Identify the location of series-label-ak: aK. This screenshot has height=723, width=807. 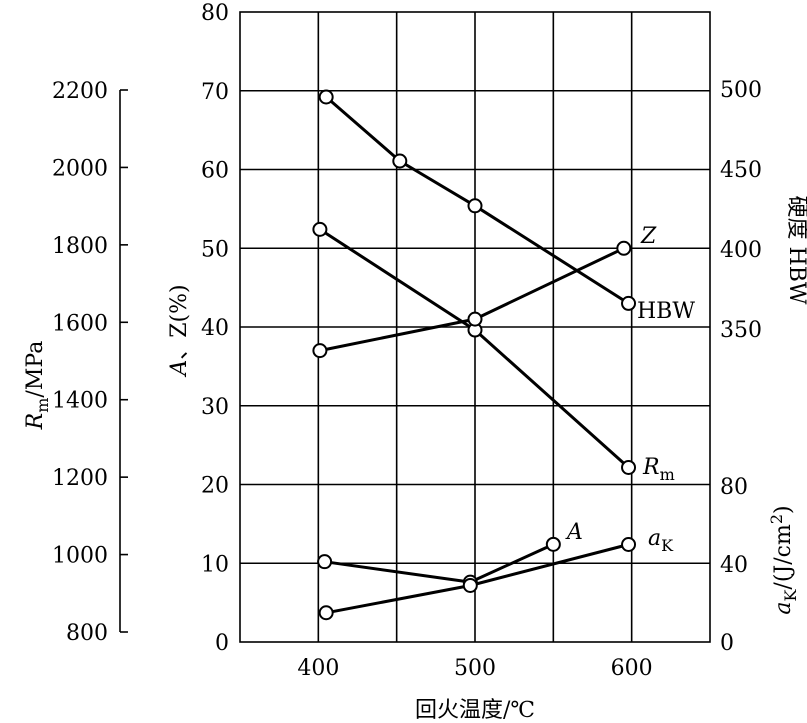
(661, 540).